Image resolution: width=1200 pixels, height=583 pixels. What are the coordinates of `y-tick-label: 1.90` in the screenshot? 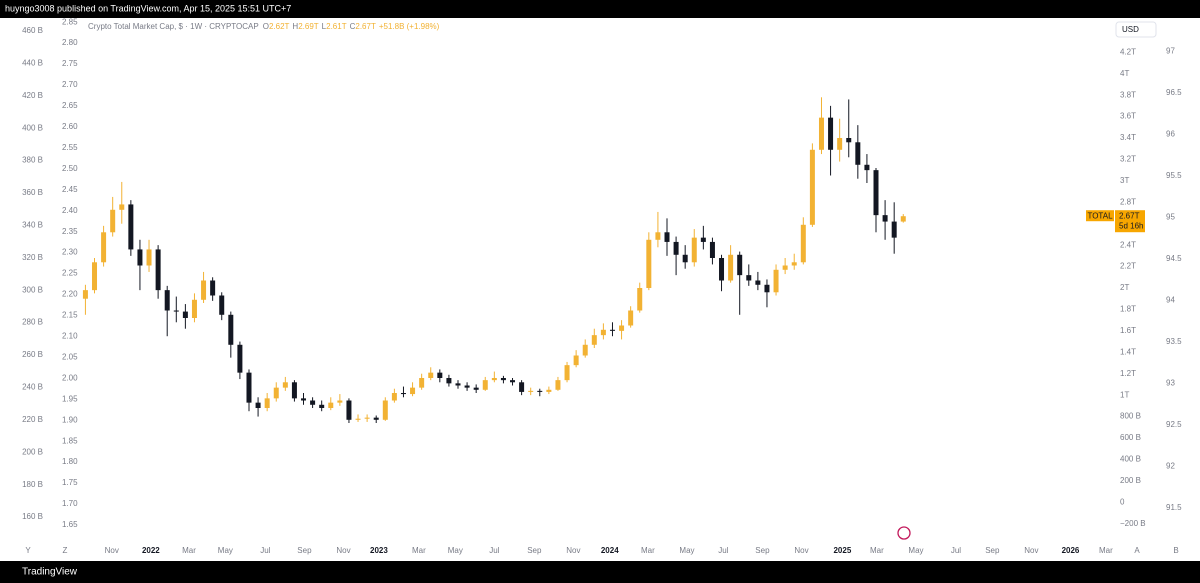 It's located at (70, 419).